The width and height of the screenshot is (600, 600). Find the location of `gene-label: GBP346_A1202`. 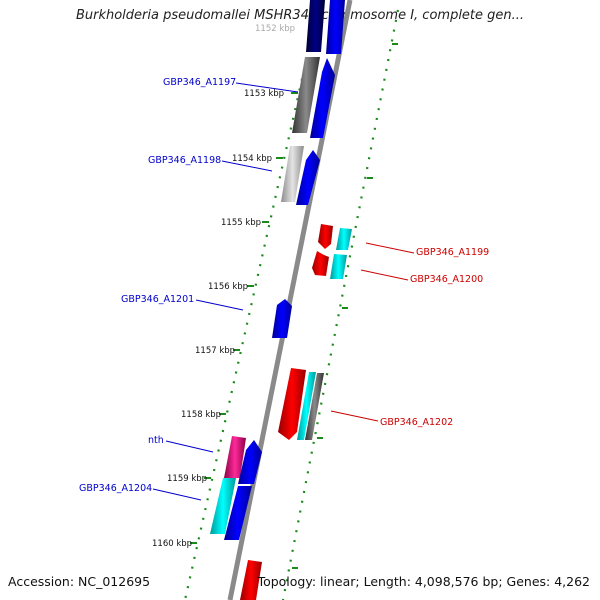

gene-label: GBP346_A1202 is located at coordinates (416, 422).